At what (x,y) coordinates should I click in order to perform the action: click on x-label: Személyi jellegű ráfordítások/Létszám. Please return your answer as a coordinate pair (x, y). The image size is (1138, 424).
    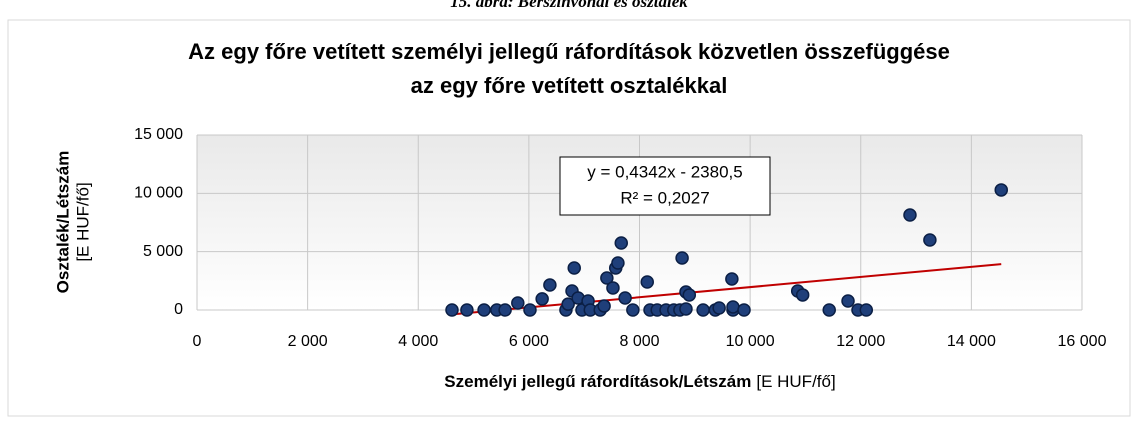
    Looking at the image, I should click on (597, 381).